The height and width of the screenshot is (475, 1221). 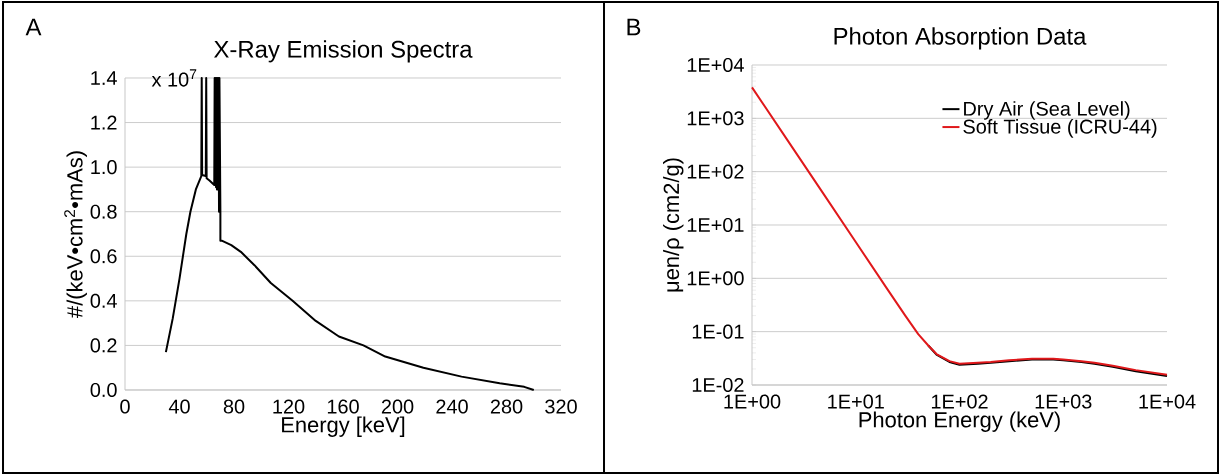 What do you see at coordinates (125, 406) in the screenshot?
I see `x-tick-label: 0` at bounding box center [125, 406].